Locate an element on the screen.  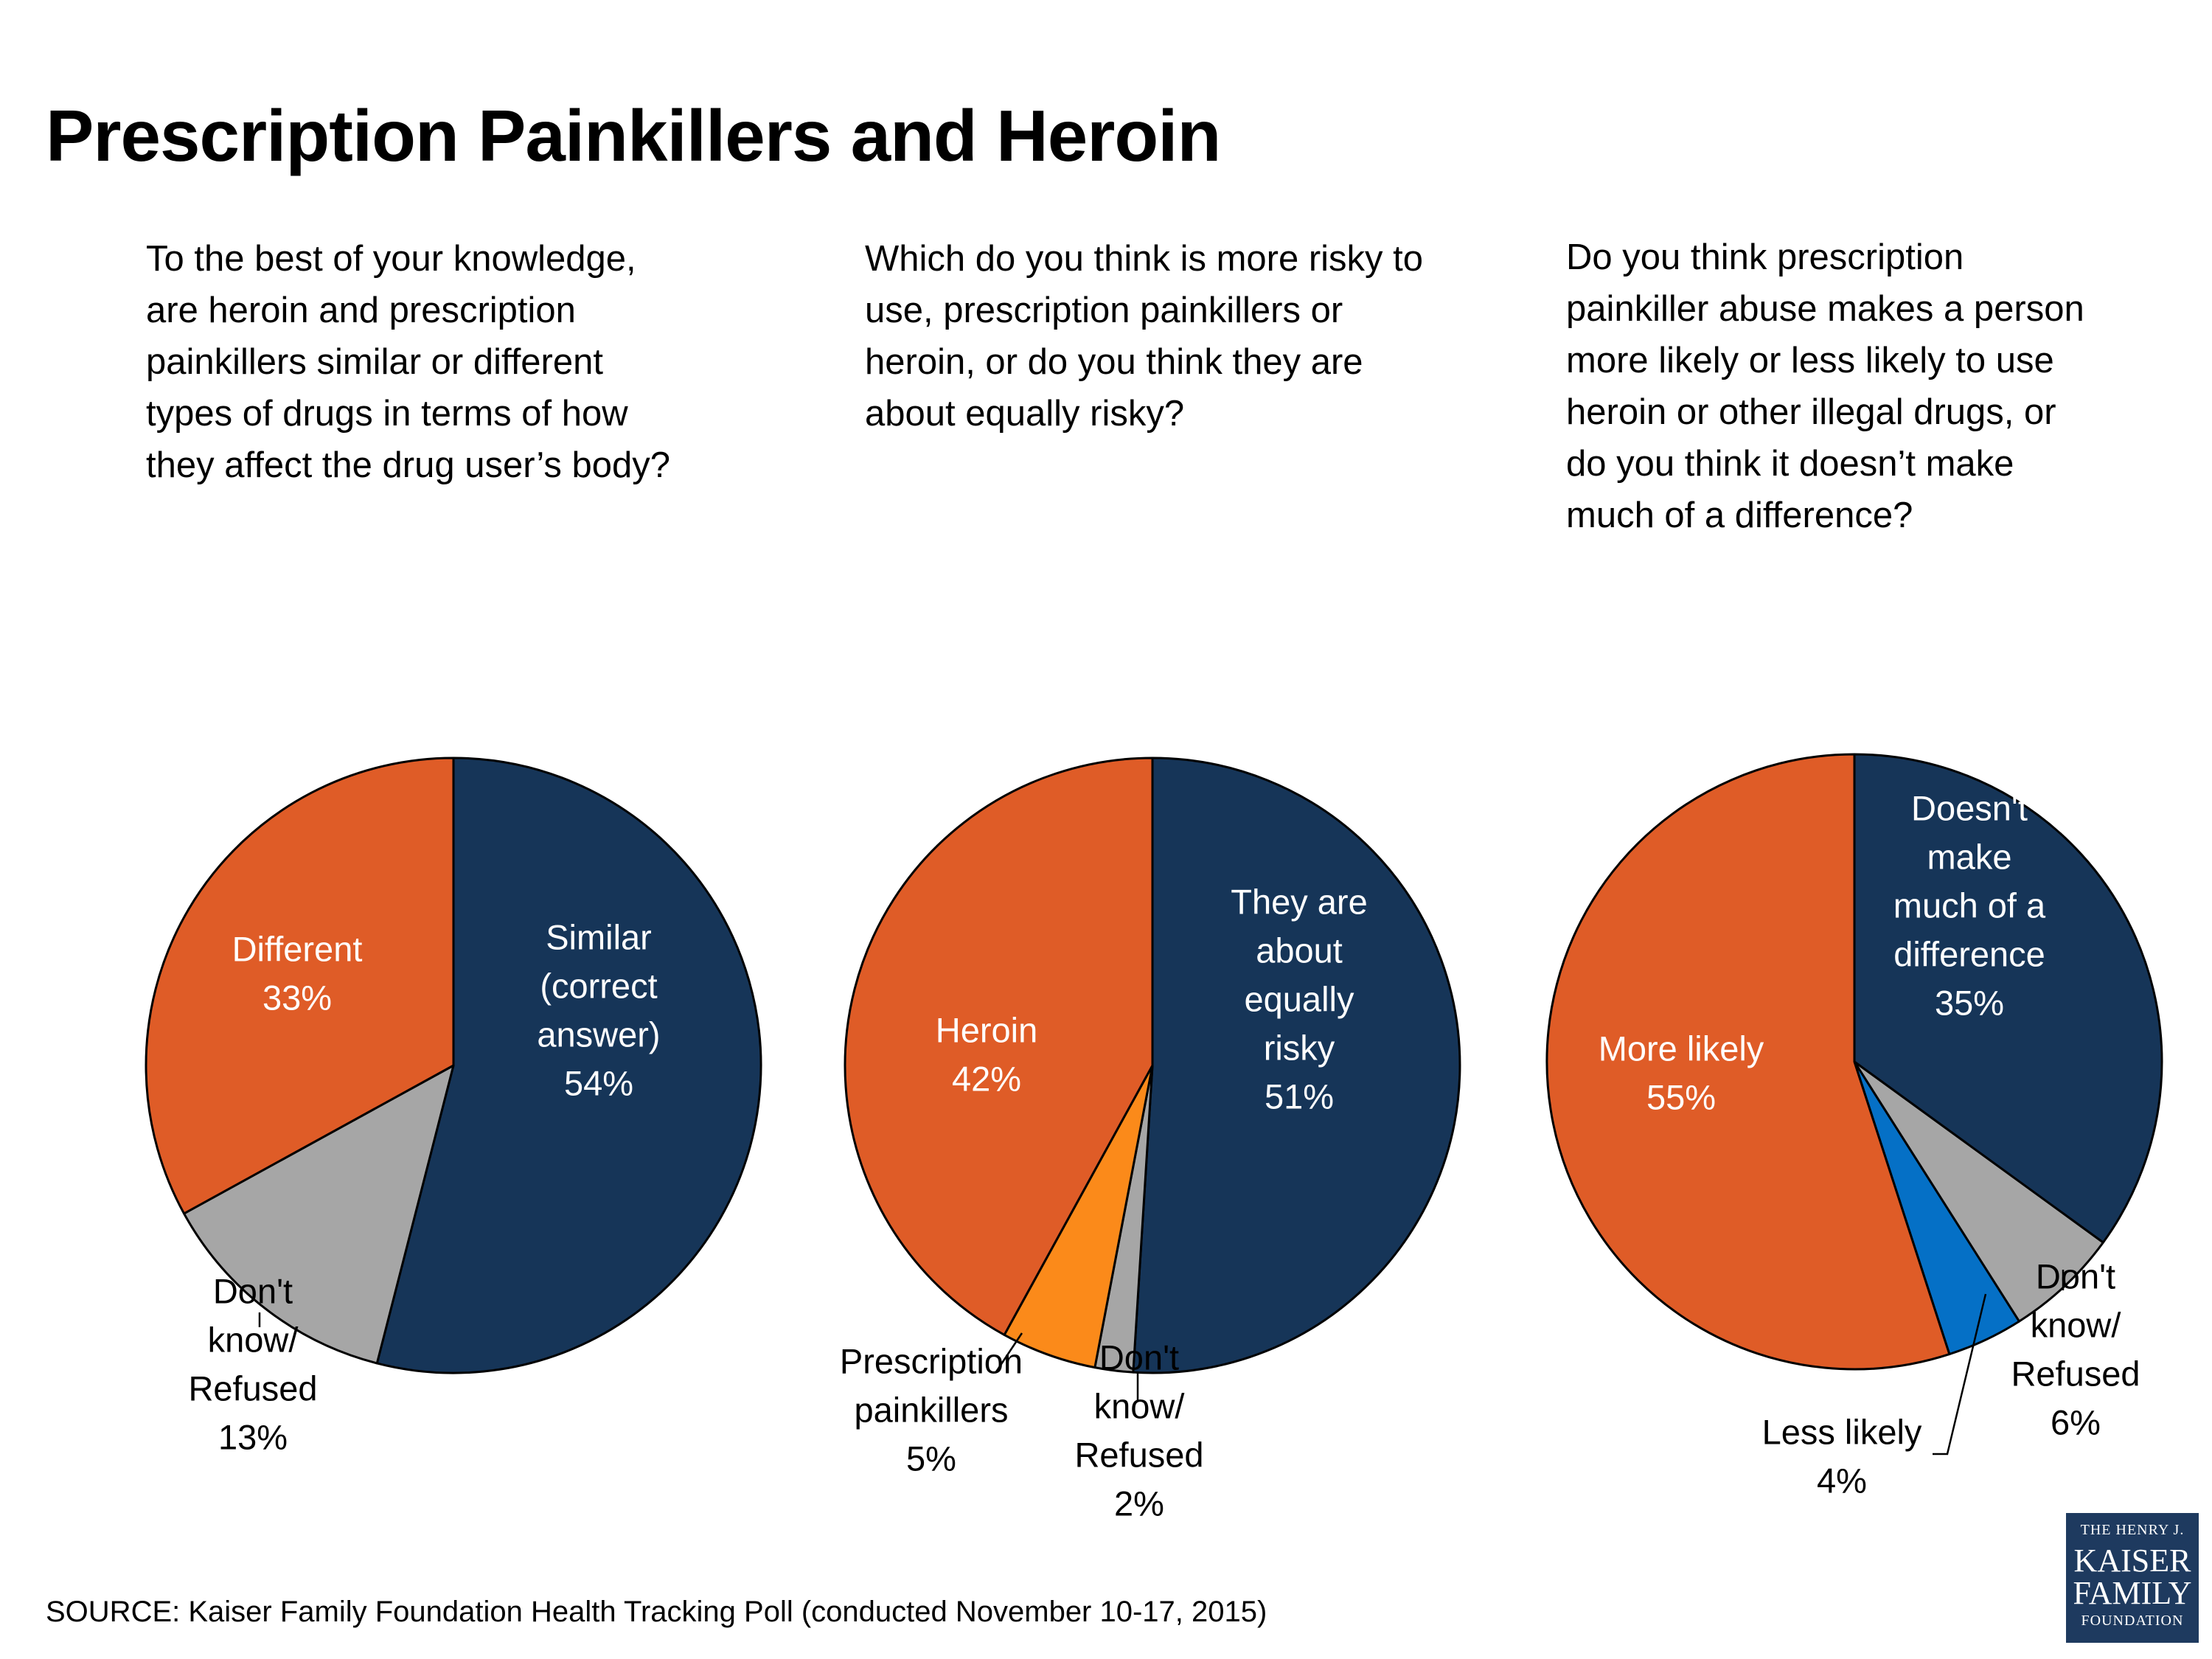
pie-slice-similar-correct-answer is located at coordinates (568, 1065).